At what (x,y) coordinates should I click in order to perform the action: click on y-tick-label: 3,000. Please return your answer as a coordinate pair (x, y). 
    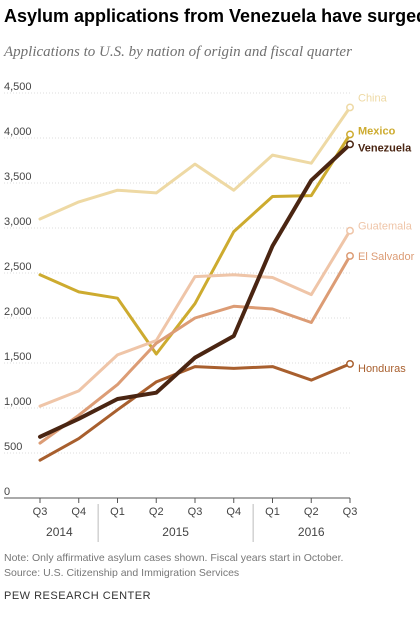
    Looking at the image, I should click on (18, 222).